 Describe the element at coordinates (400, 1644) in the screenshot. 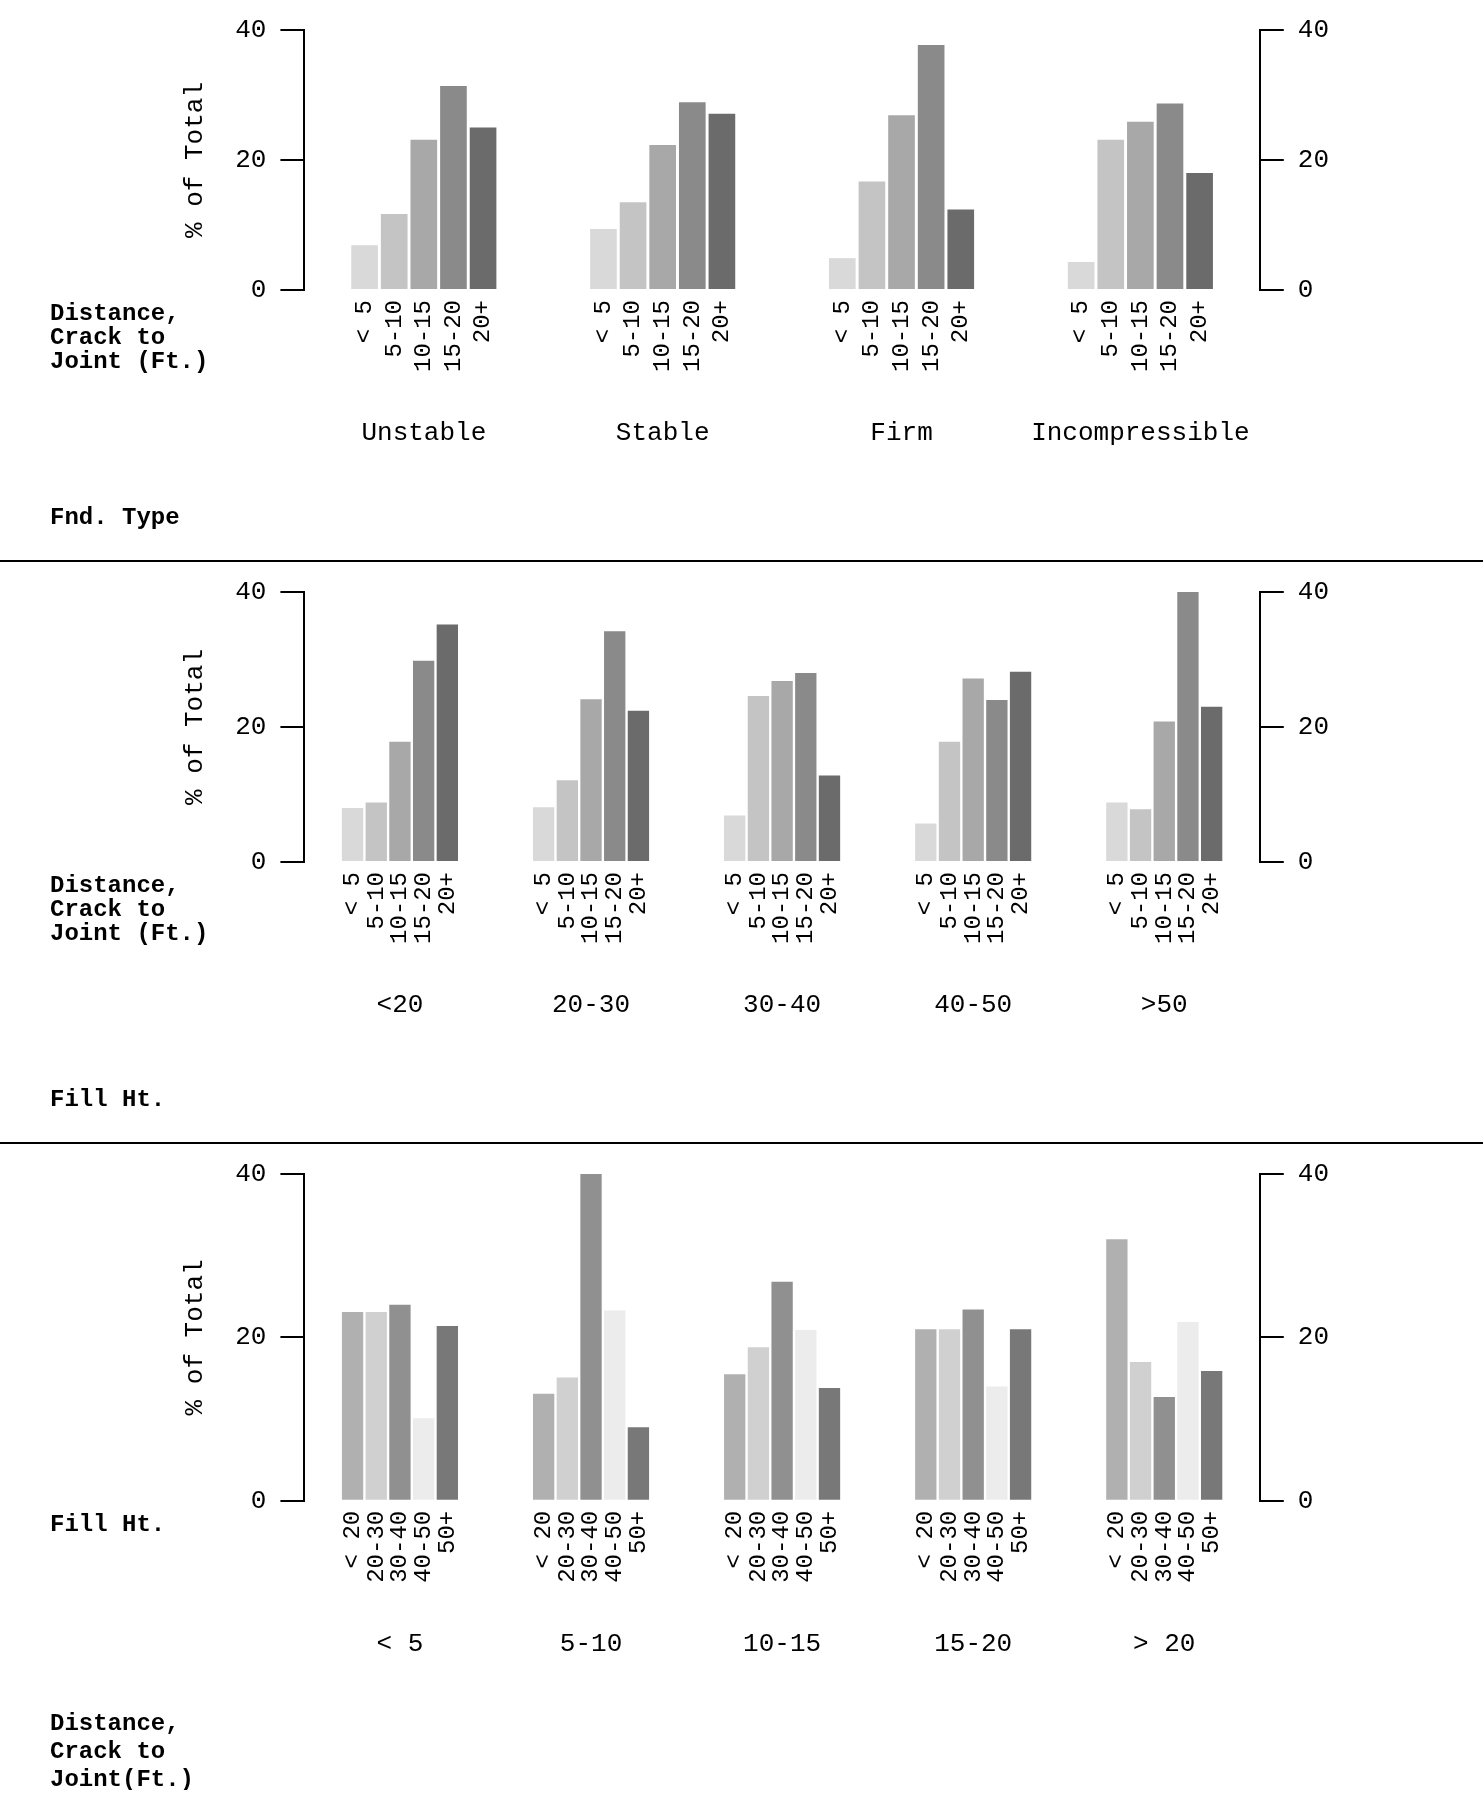

I see `x-tick-label: < 5` at that location.